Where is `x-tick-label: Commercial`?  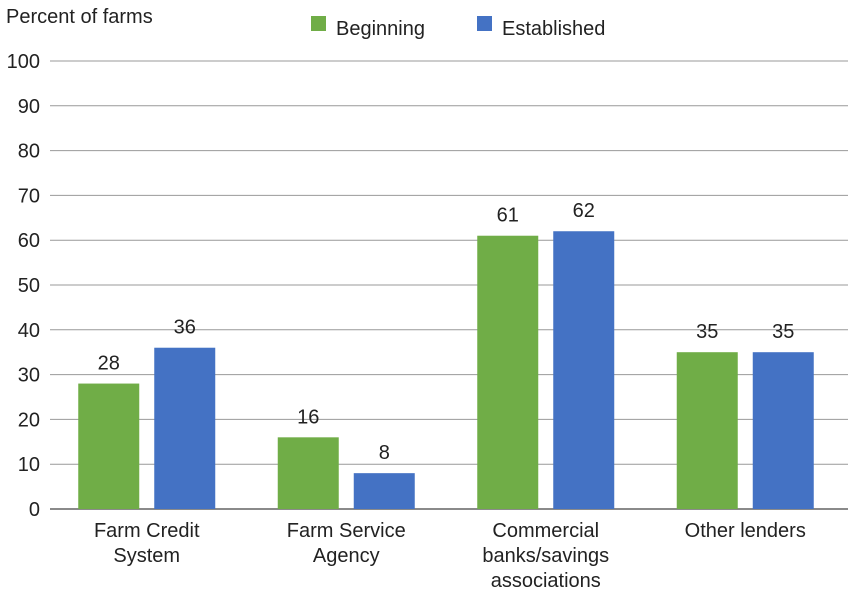
x-tick-label: Commercial is located at coordinates (545, 531).